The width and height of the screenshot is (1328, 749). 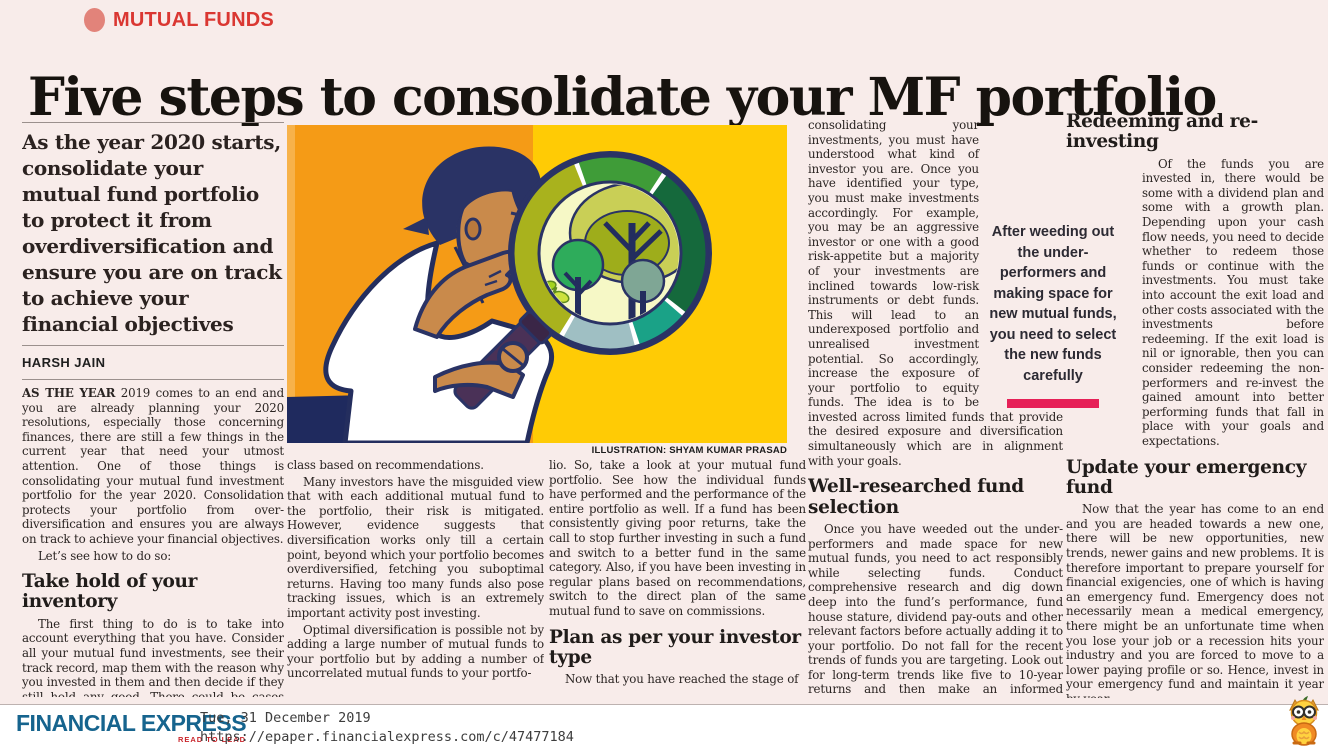 I want to click on lead-in: AS THE YEAR, so click(x=69, y=393).